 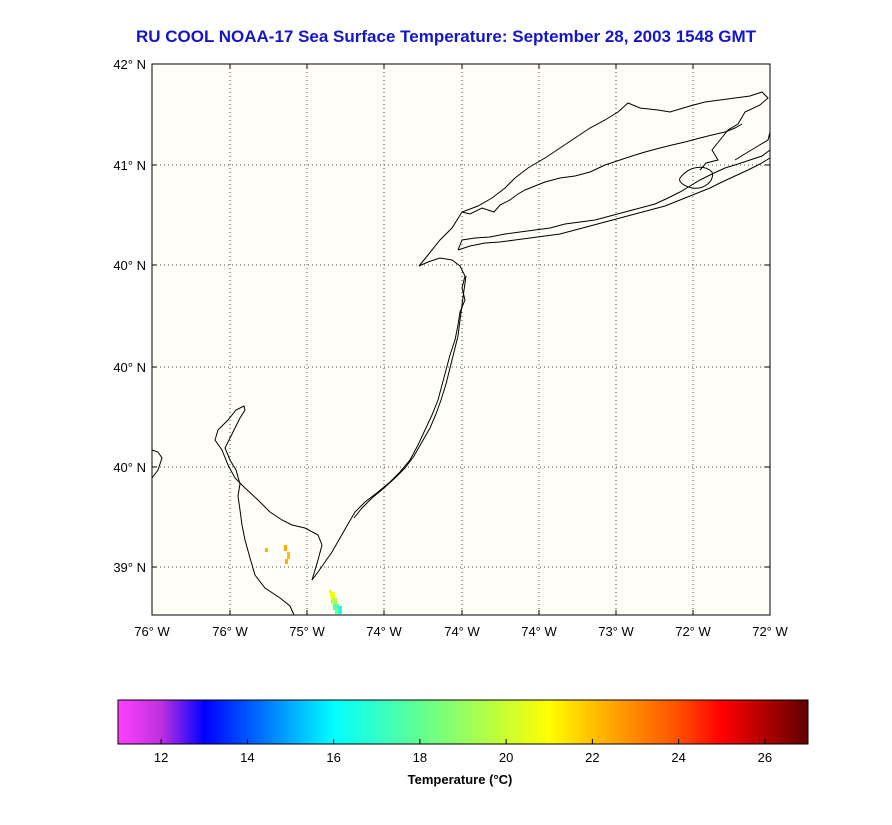 What do you see at coordinates (129, 64) in the screenshot?
I see `y-tick-label: 42° N` at bounding box center [129, 64].